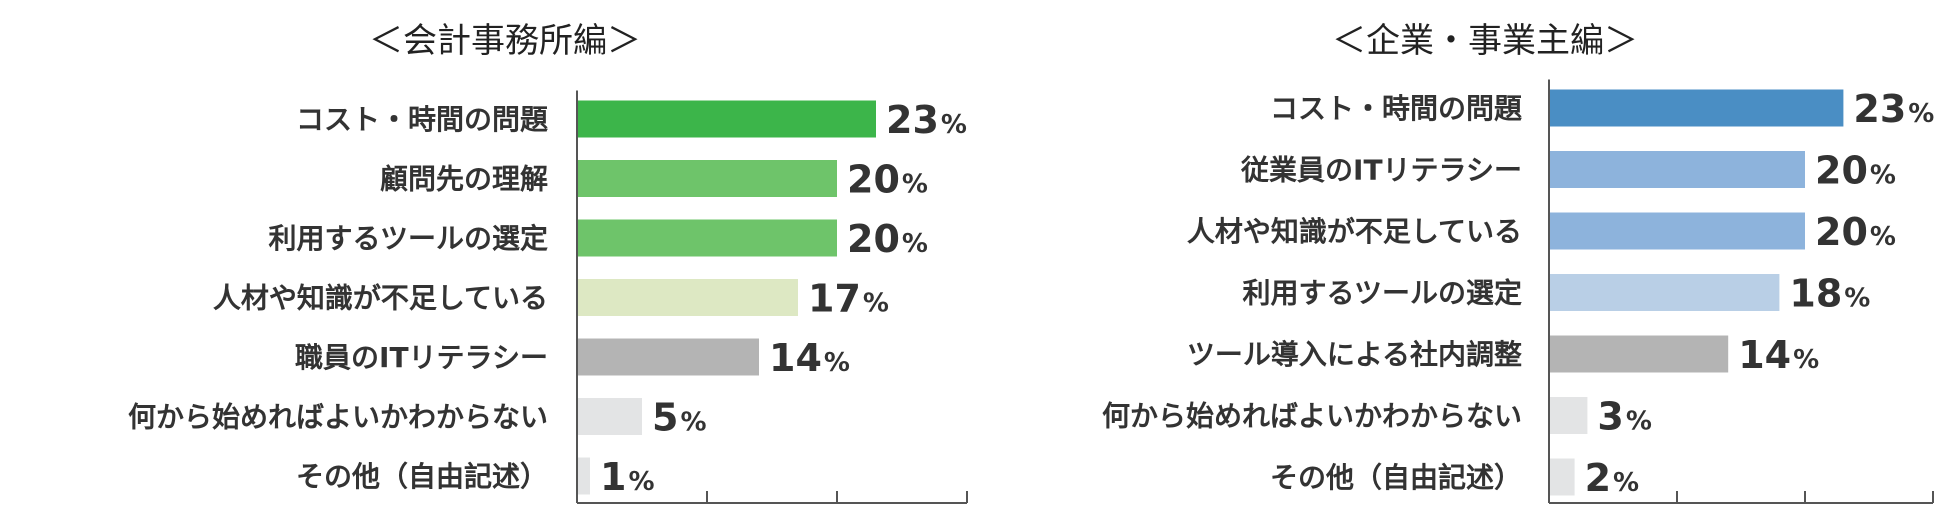 The width and height of the screenshot is (1950, 513). What do you see at coordinates (421, 357) in the screenshot?
I see `category-label: 職員のITリテラシー` at bounding box center [421, 357].